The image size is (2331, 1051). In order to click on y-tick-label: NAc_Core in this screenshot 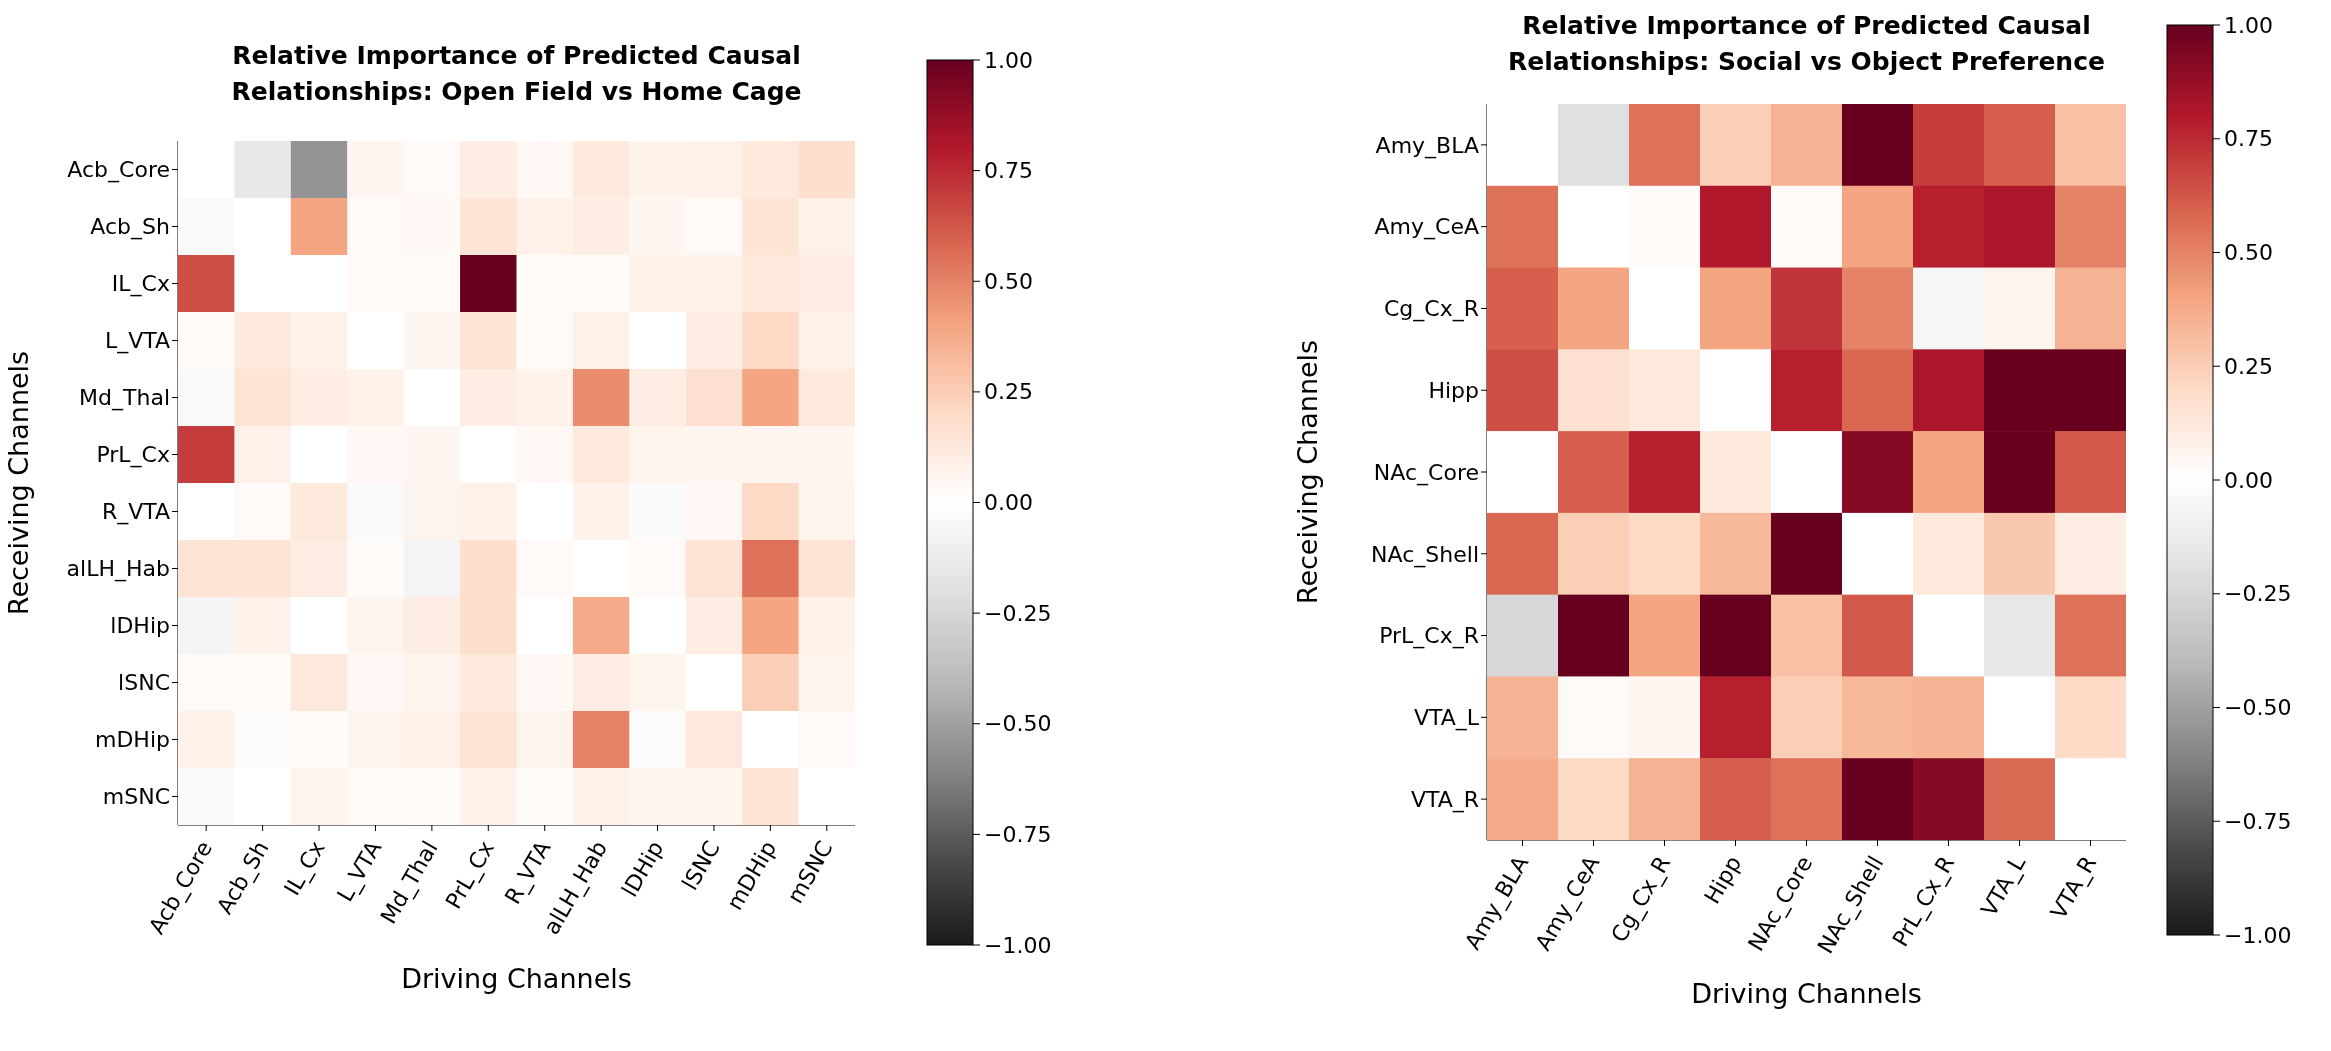, I will do `click(1426, 472)`.